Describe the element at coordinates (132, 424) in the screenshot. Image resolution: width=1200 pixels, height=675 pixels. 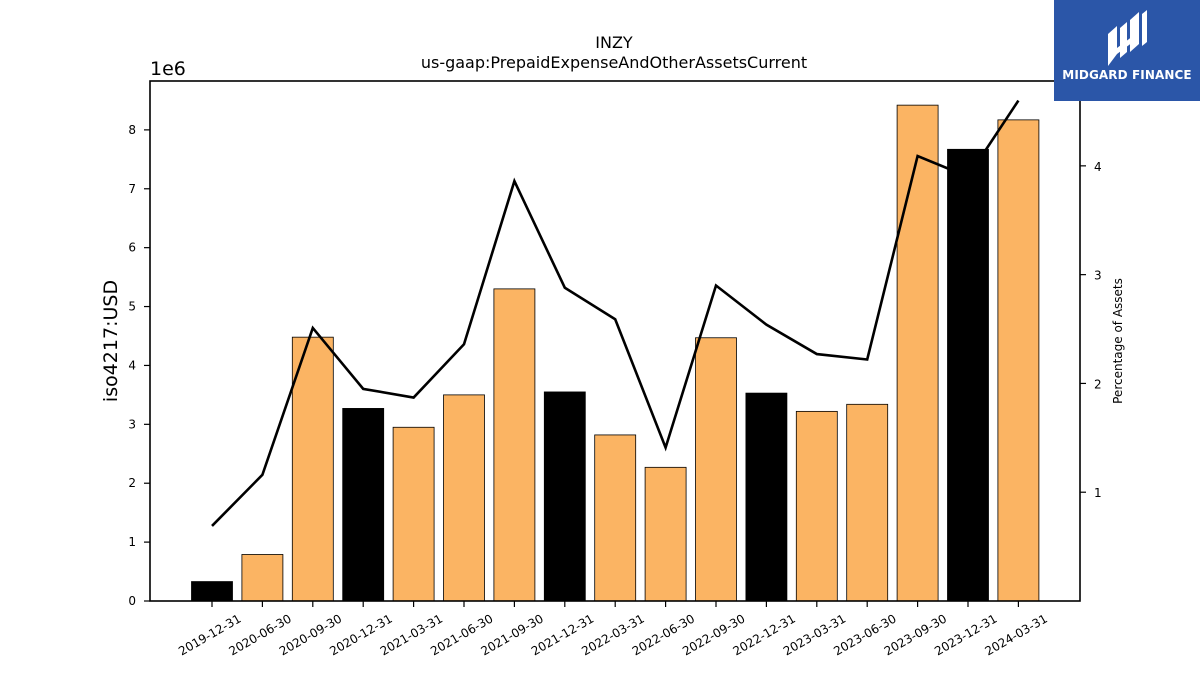
I see `y-tick-label: 3` at that location.